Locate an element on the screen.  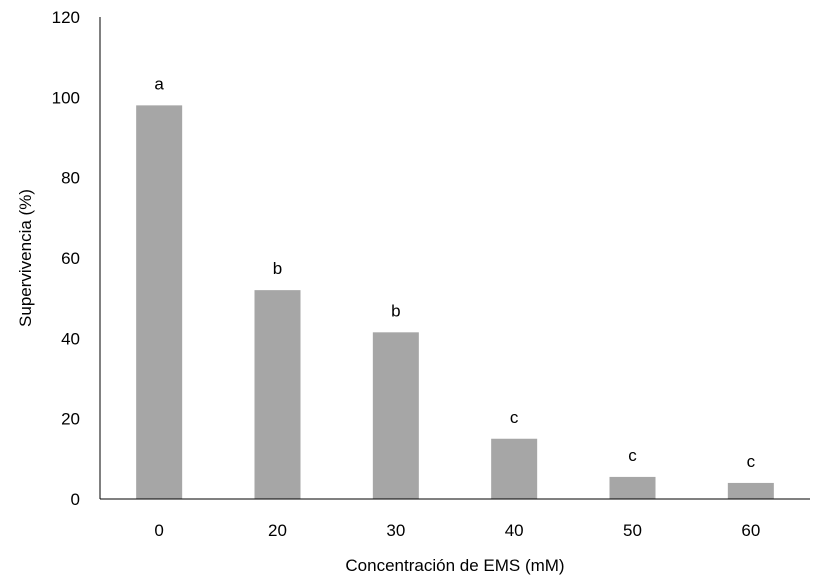
x-tick-label: 40 is located at coordinates (514, 530).